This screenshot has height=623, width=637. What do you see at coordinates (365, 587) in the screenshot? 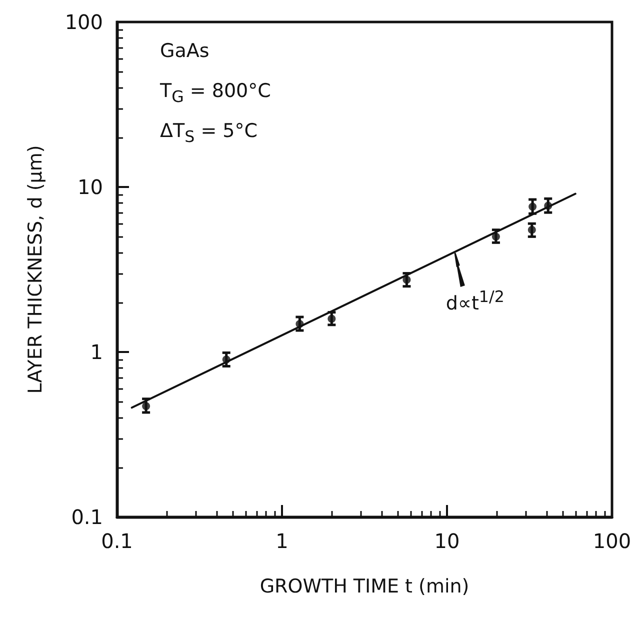
I see `x-axis-title: GROWTH TIME t (min)` at bounding box center [365, 587].